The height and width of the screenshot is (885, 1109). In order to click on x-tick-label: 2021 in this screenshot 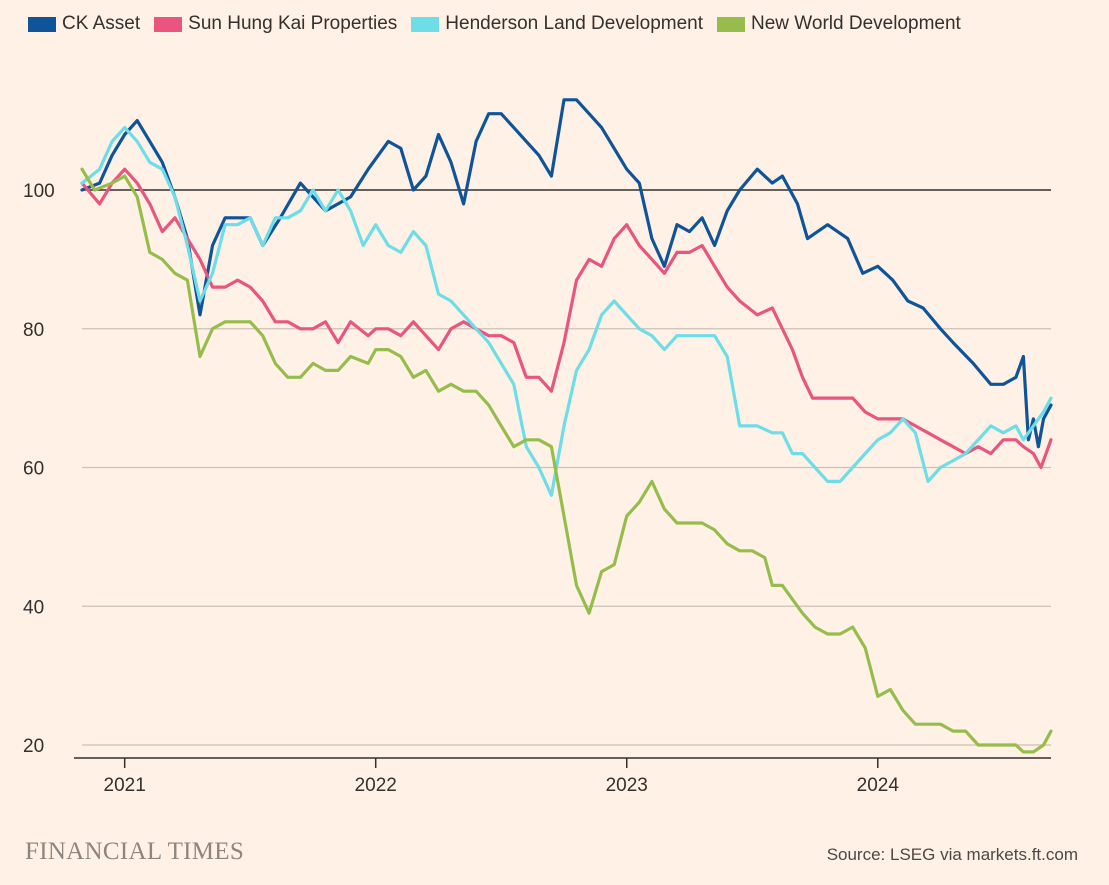, I will do `click(125, 785)`.